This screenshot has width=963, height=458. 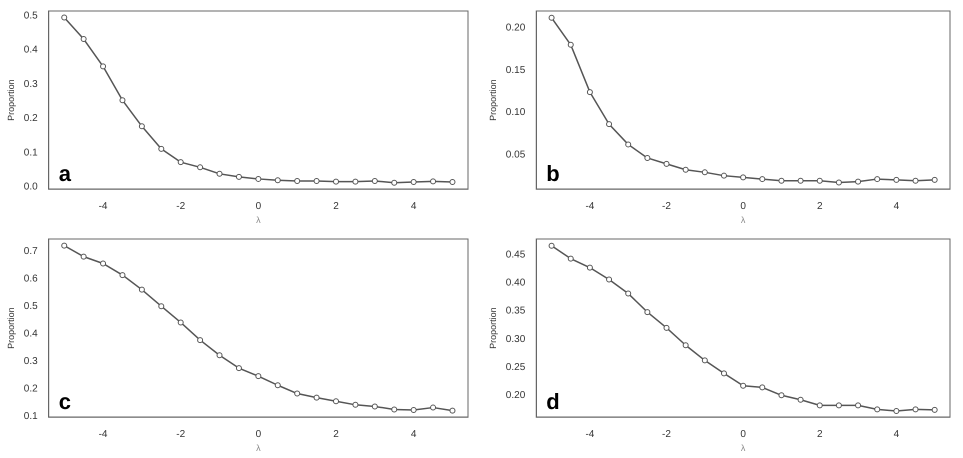 What do you see at coordinates (516, 283) in the screenshot?
I see `y-tick-label: 0.40` at bounding box center [516, 283].